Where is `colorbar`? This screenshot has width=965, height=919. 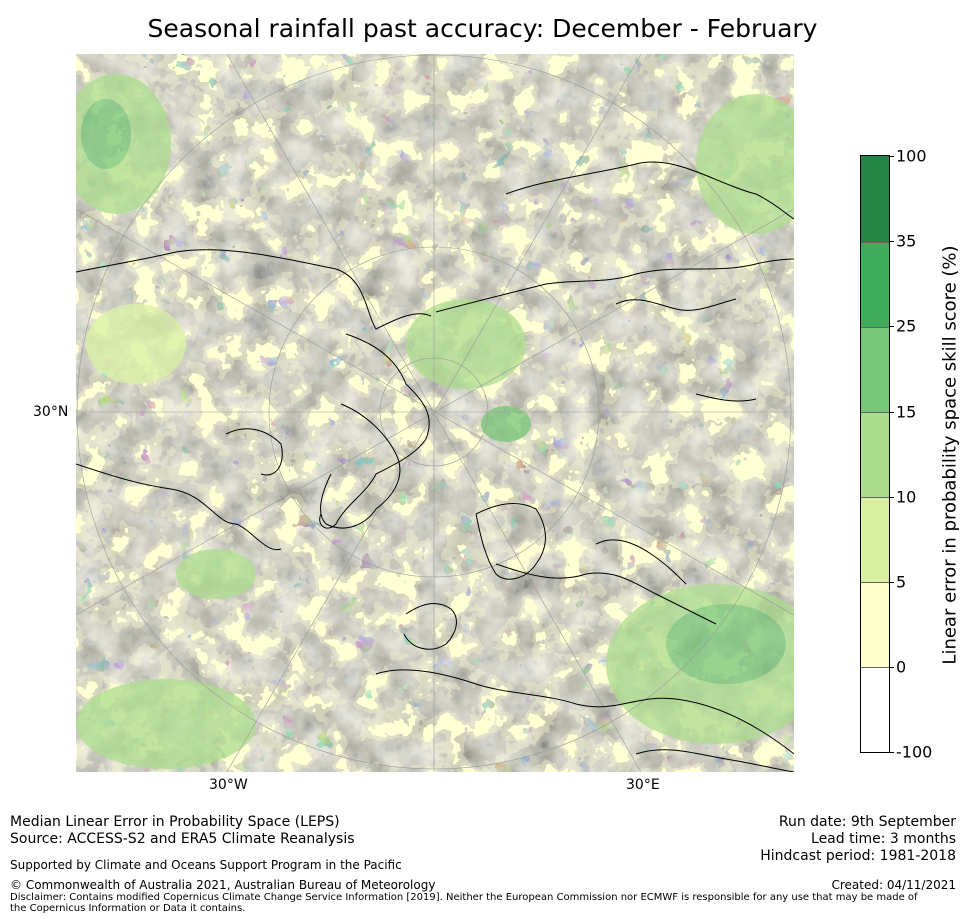 colorbar is located at coordinates (875, 454).